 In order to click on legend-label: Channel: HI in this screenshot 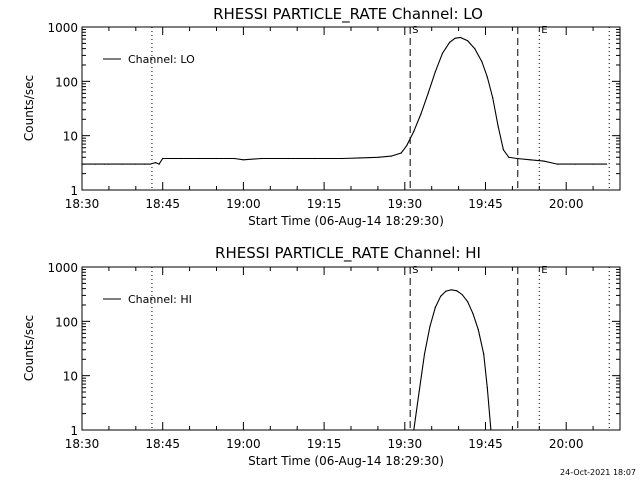, I will do `click(160, 299)`.